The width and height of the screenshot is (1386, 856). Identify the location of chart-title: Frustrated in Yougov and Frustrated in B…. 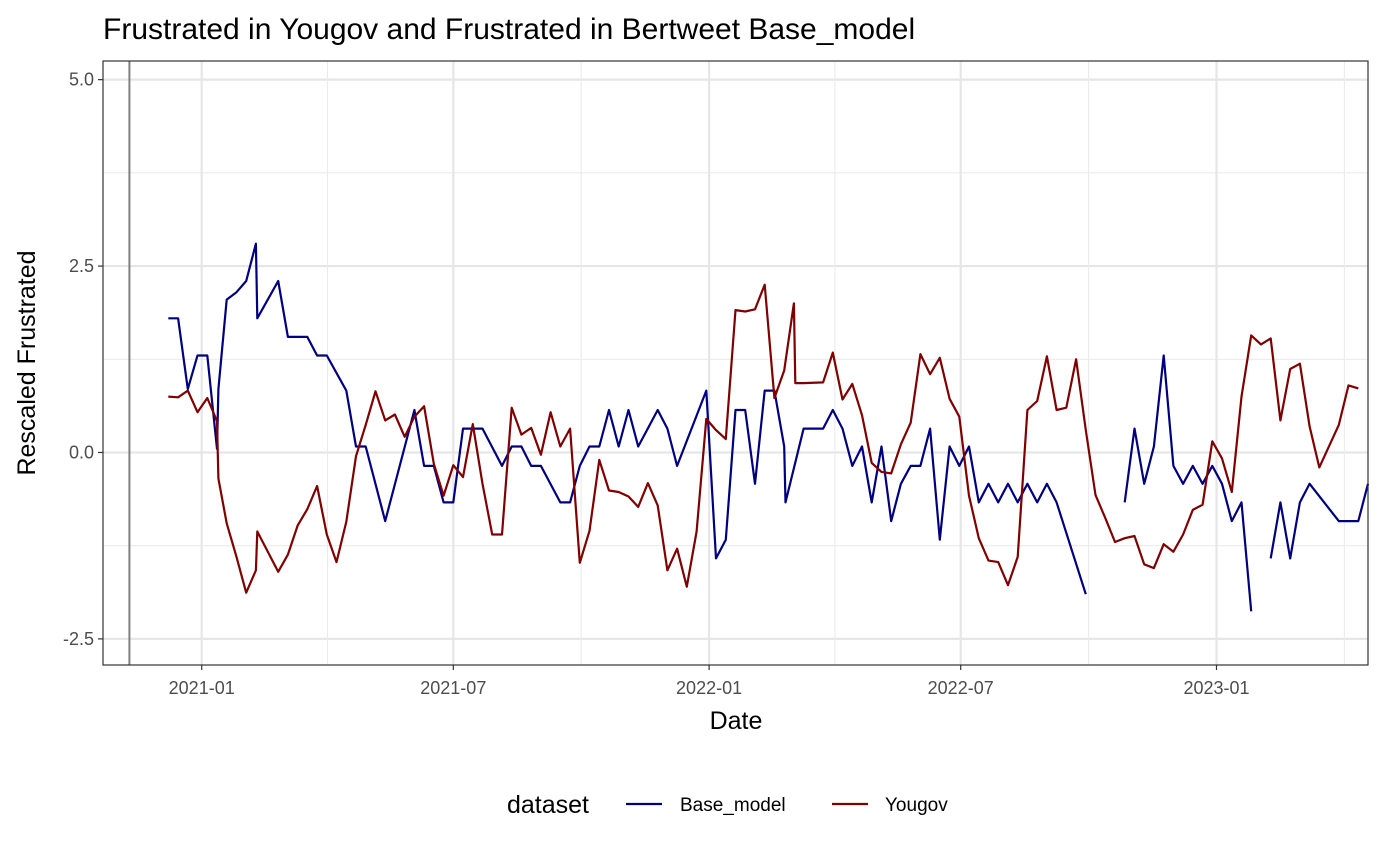
(509, 29).